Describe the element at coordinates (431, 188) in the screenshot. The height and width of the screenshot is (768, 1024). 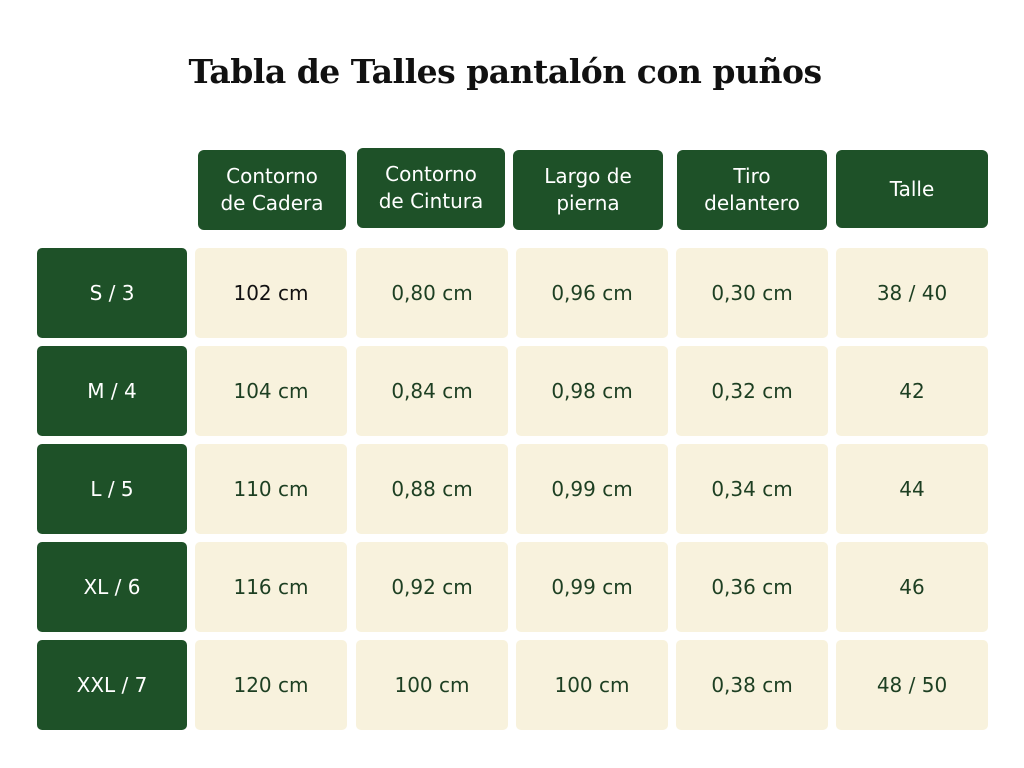
I see `column-header-waist: Contorno de Cintura` at that location.